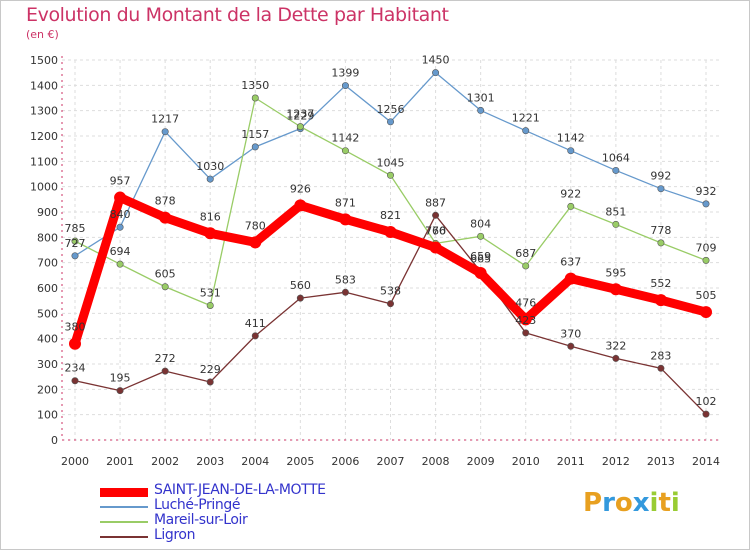 This screenshot has width=750, height=550. Describe the element at coordinates (571, 461) in the screenshot. I see `x-tick-label: 2011` at that location.